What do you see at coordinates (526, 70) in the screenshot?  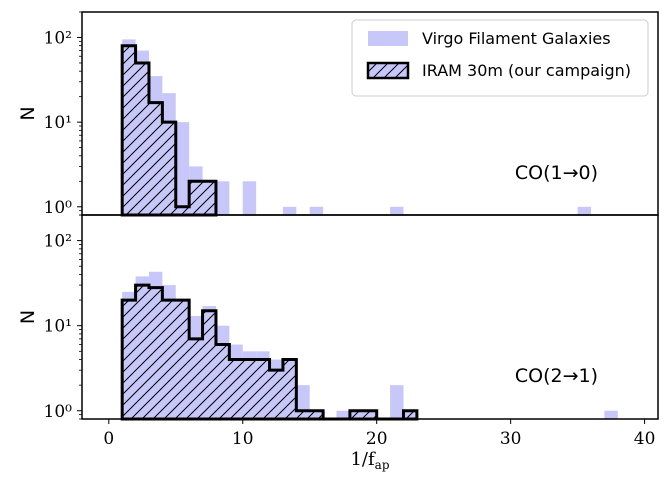 I see `legend-label-iram: IRAM 30m (our campaign)` at bounding box center [526, 70].